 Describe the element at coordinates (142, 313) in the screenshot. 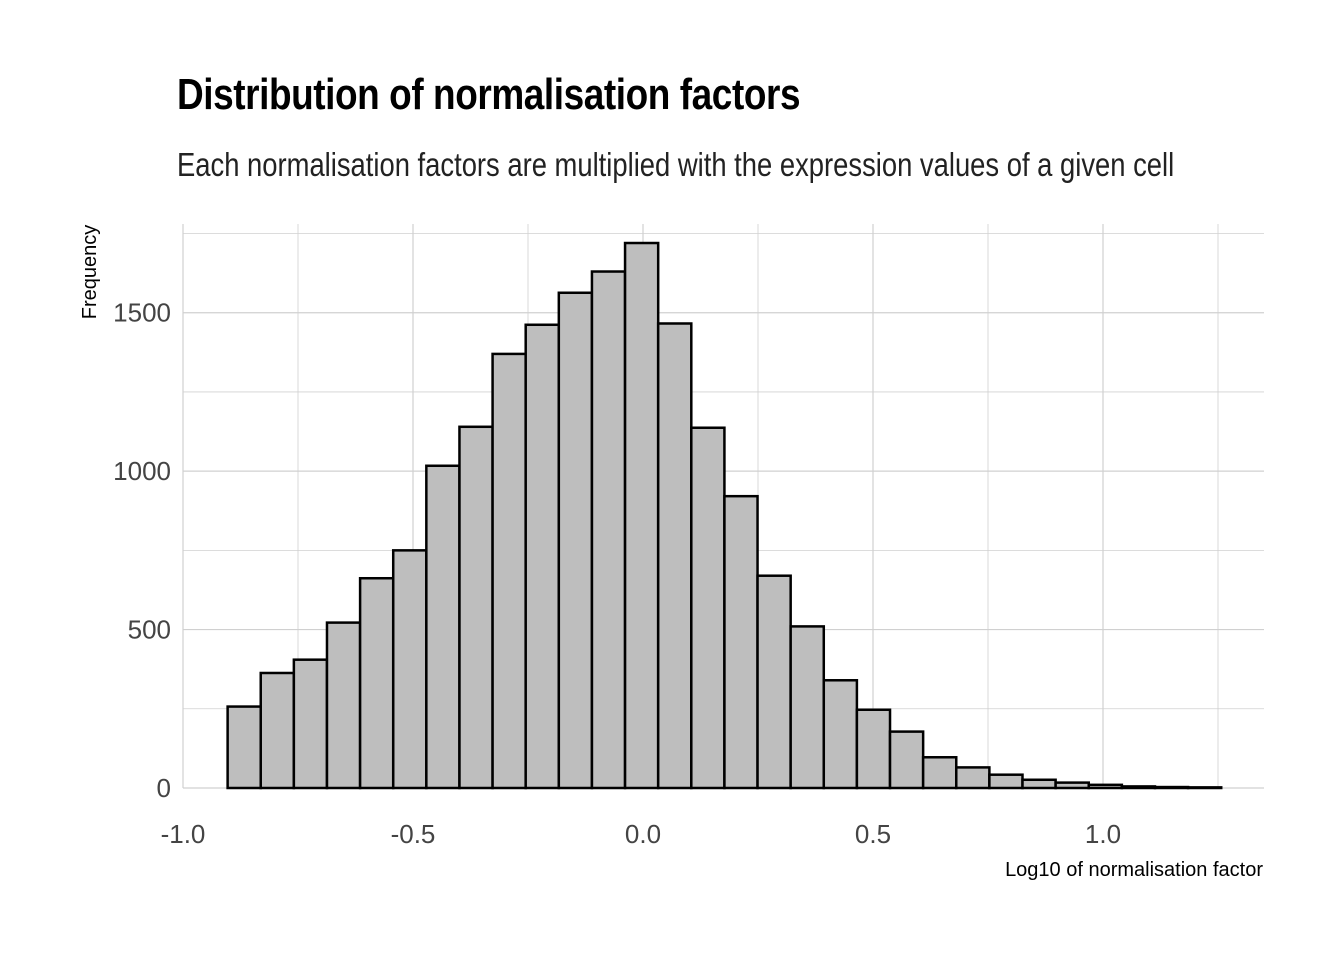

I see `y-tick-label: 1500` at that location.